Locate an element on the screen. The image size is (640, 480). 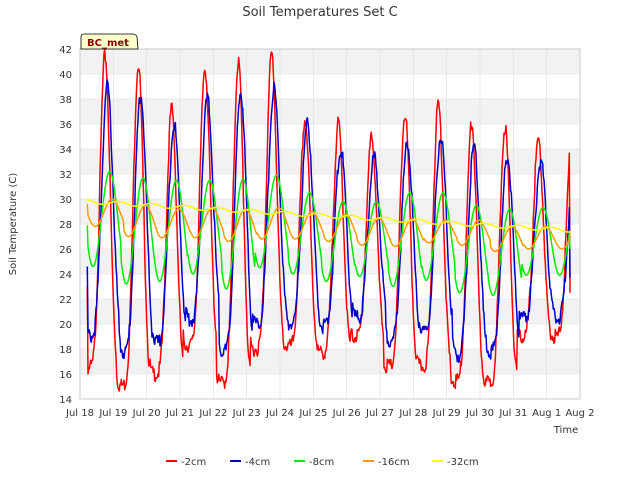
y-tick-label: 36 is located at coordinates (65, 125).